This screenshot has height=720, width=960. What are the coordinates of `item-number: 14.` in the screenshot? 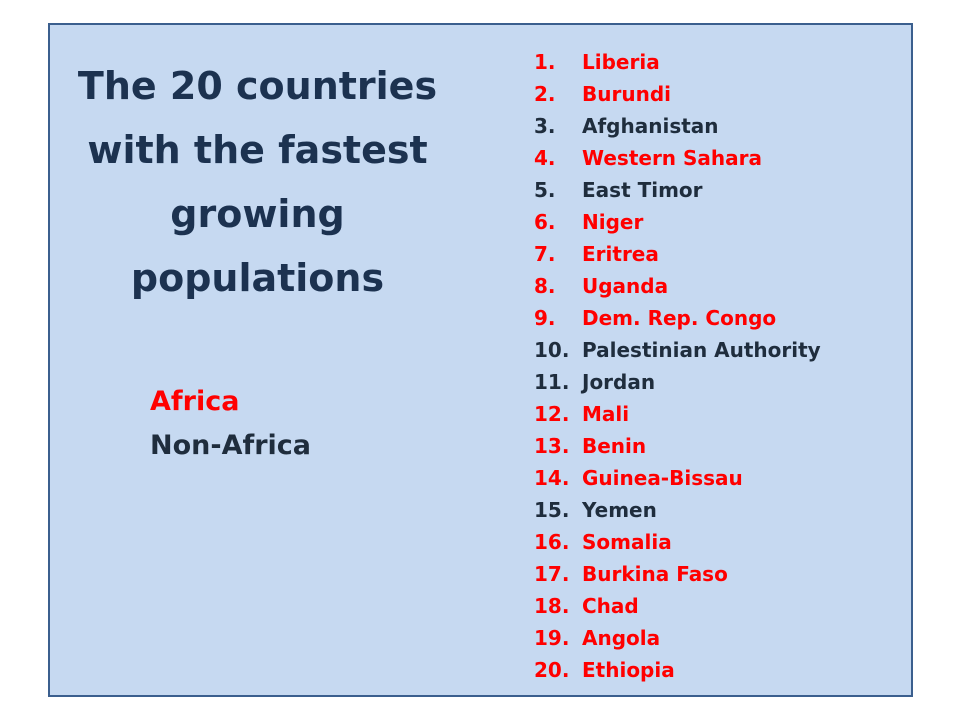 It's located at (552, 478).